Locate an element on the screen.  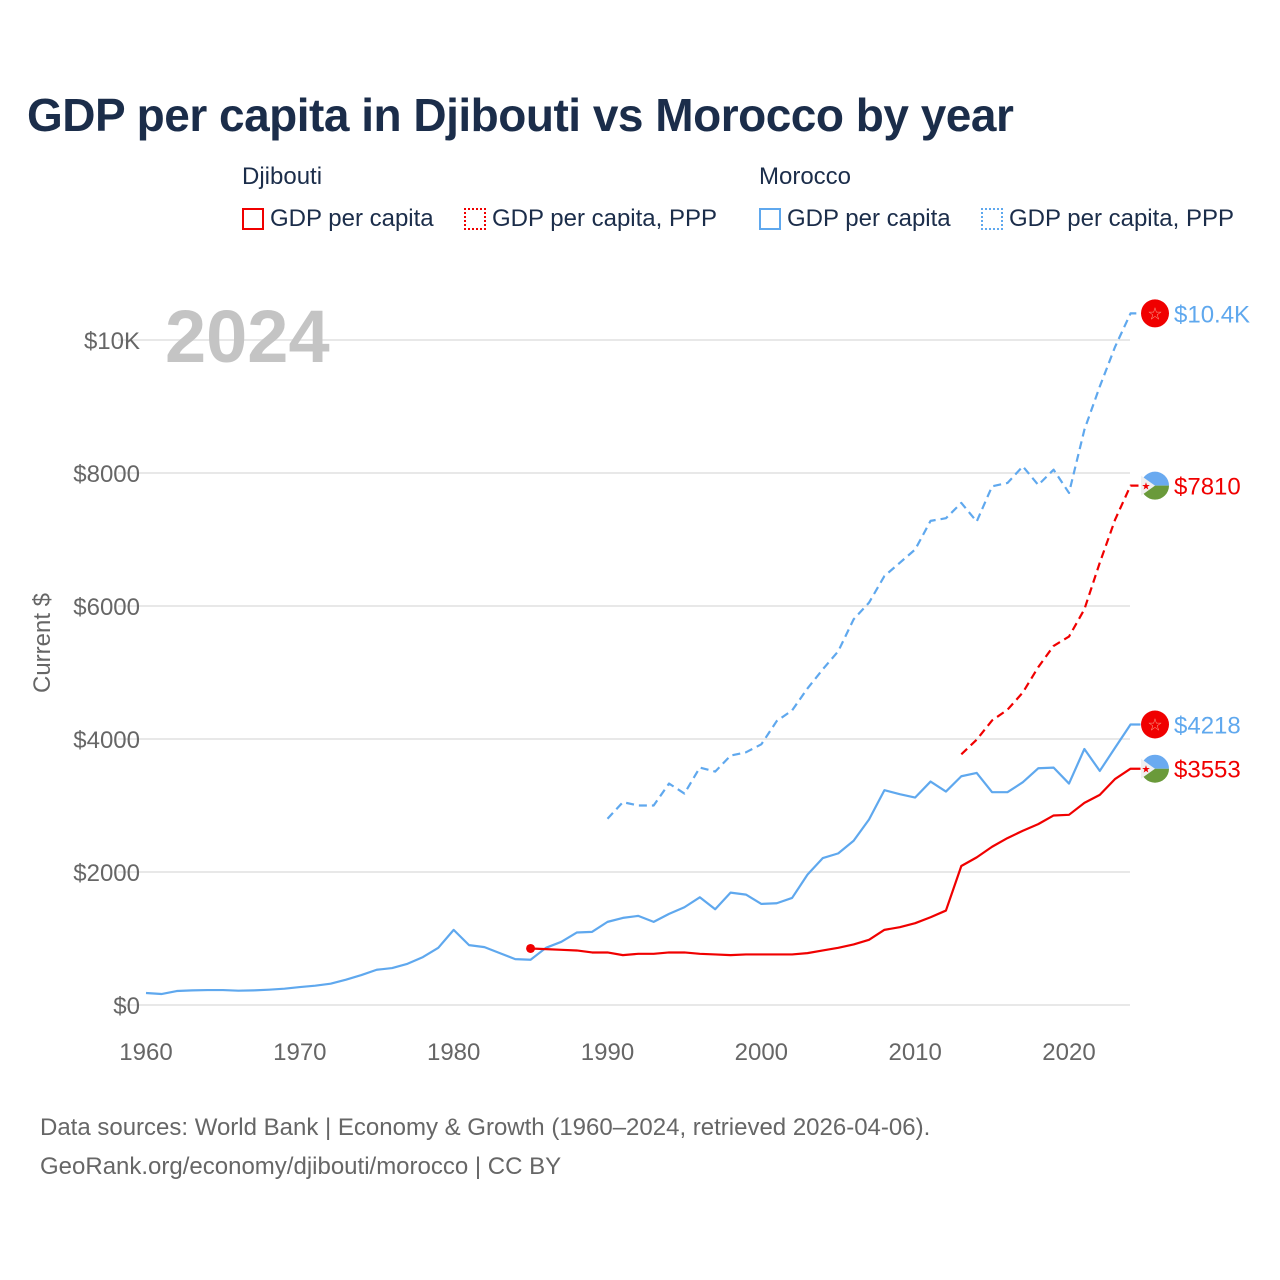
legend-morocco-ppp: GDP per capita, PPP is located at coordinates (1107, 219).